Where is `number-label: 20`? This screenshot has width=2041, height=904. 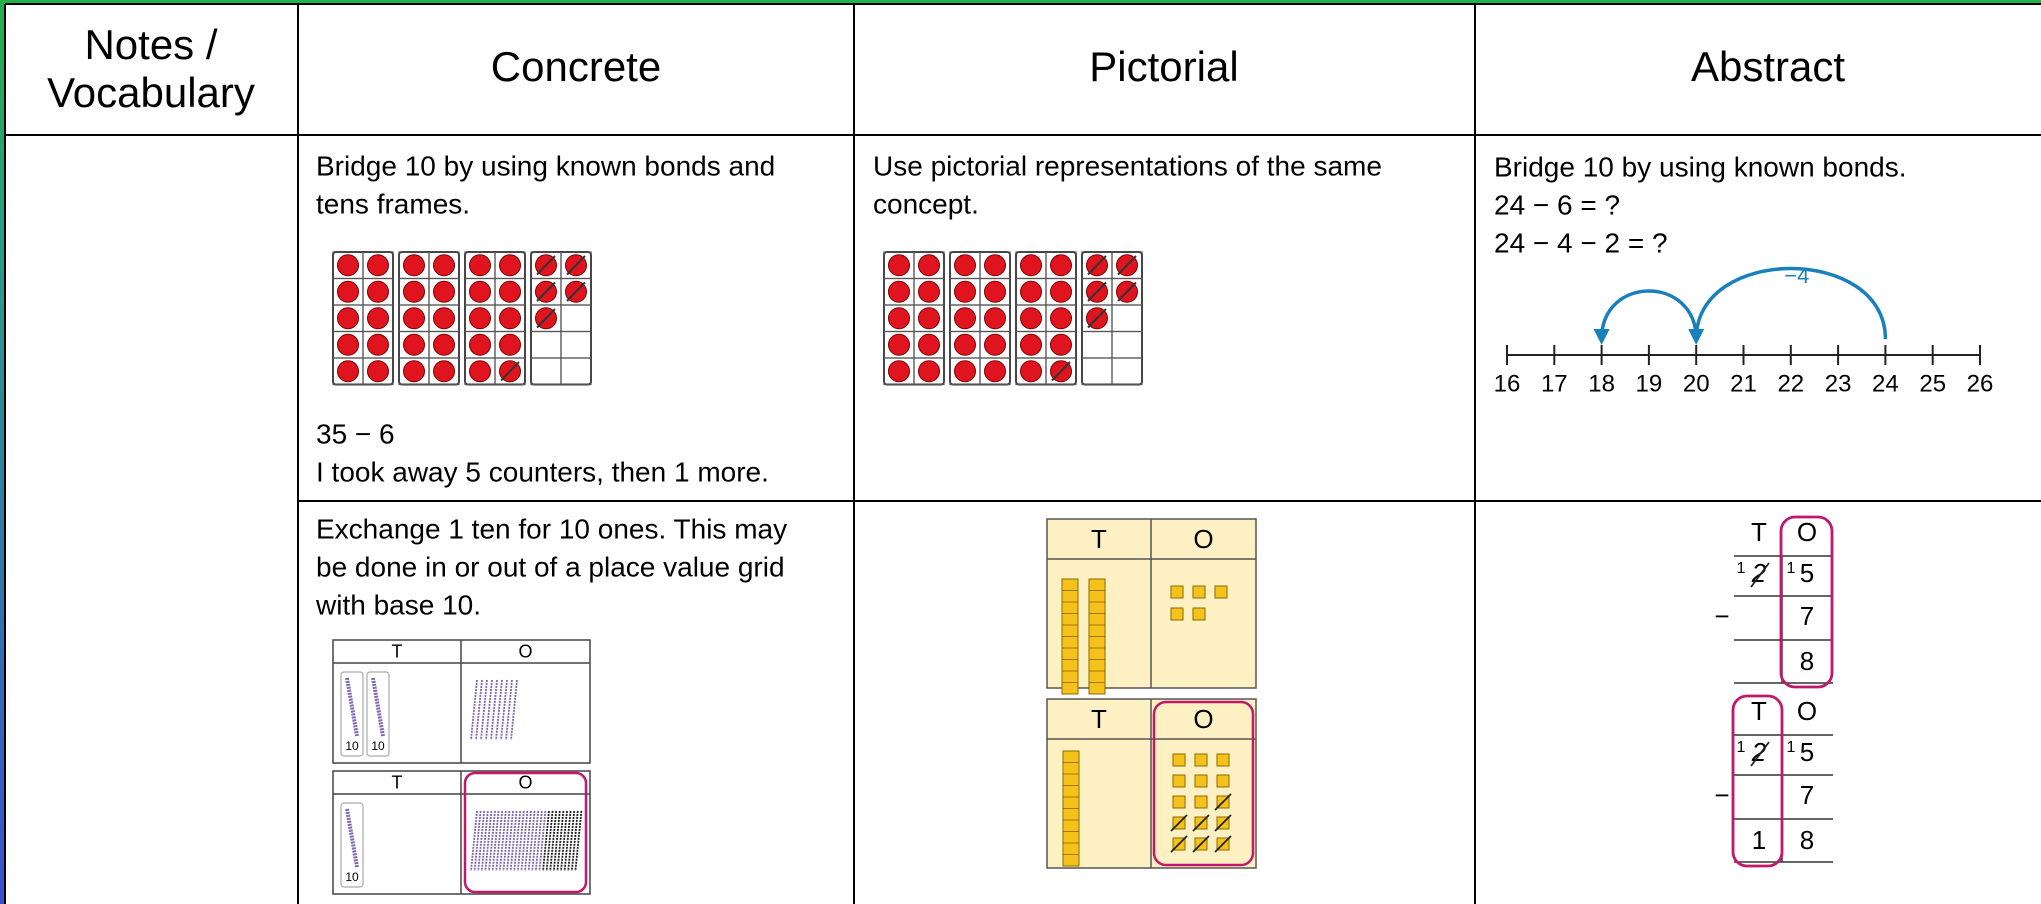 number-label: 20 is located at coordinates (1696, 383).